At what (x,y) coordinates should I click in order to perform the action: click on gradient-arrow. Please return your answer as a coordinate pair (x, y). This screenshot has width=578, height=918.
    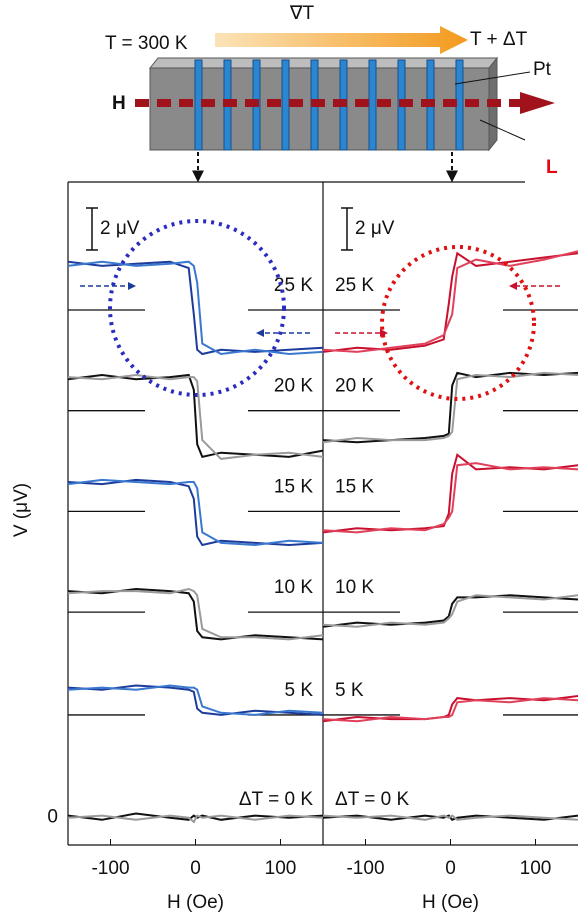
    Looking at the image, I should click on (341, 40).